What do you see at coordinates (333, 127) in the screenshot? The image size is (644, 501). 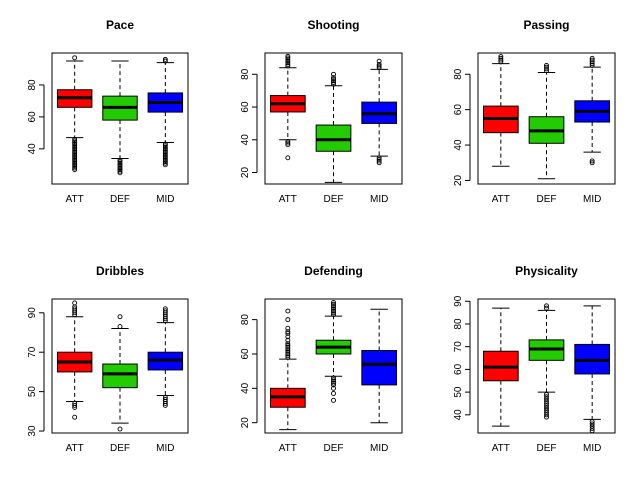 I see `box-def` at bounding box center [333, 127].